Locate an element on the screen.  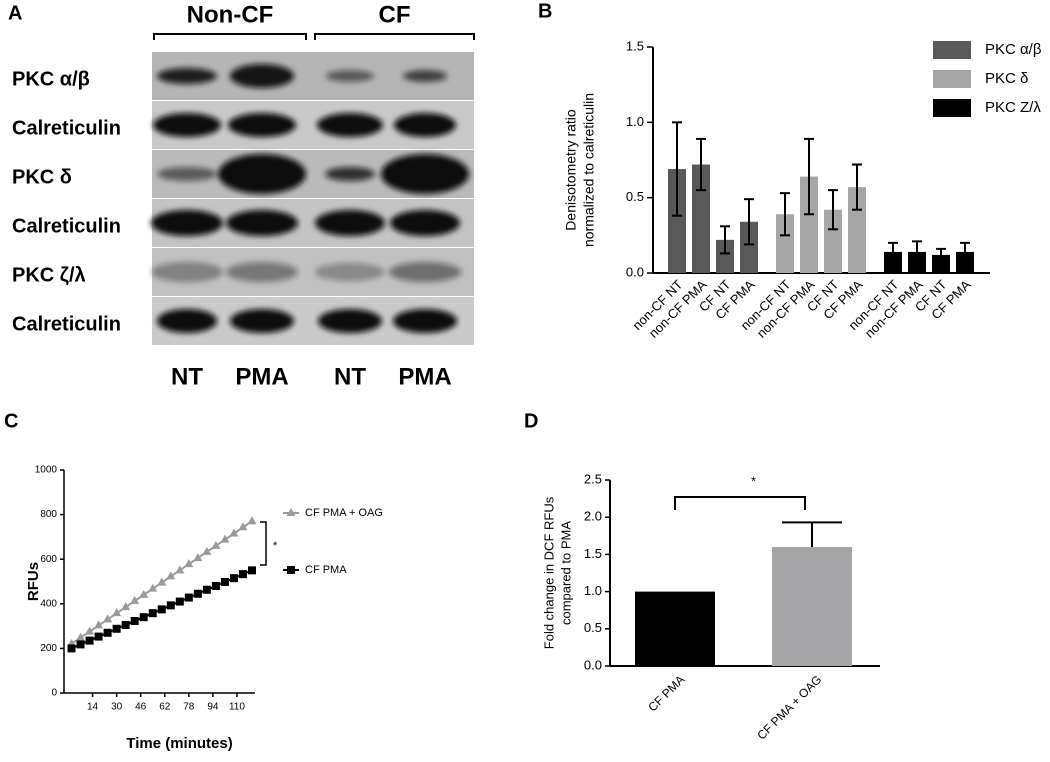
legend-label: PKC δ is located at coordinates (1006, 78).